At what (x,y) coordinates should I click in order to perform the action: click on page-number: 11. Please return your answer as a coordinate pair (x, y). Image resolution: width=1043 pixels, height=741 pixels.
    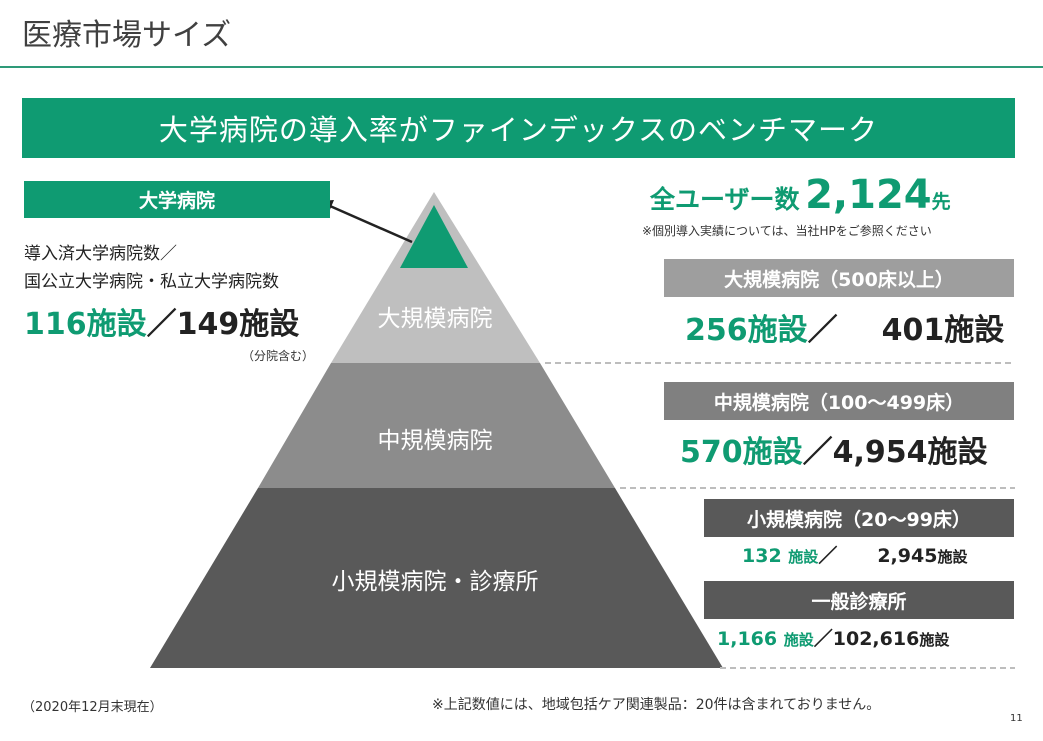
    Looking at the image, I should click on (1016, 718).